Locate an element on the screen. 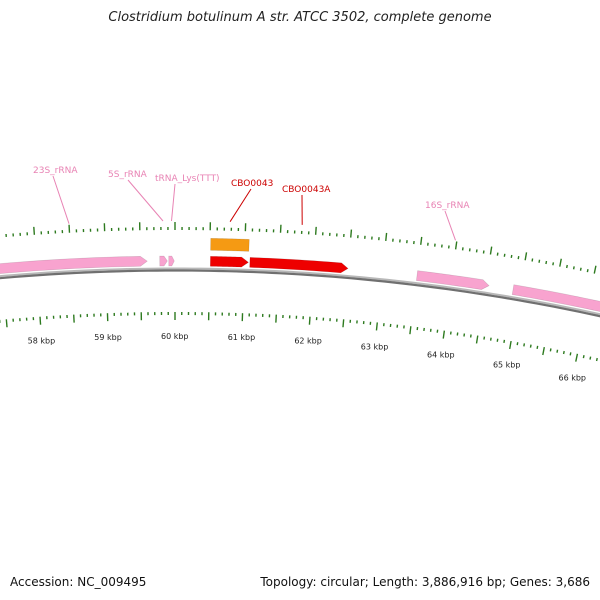 The width and height of the screenshot is (600, 600). scale-label-65: 65 kbp is located at coordinates (507, 365).